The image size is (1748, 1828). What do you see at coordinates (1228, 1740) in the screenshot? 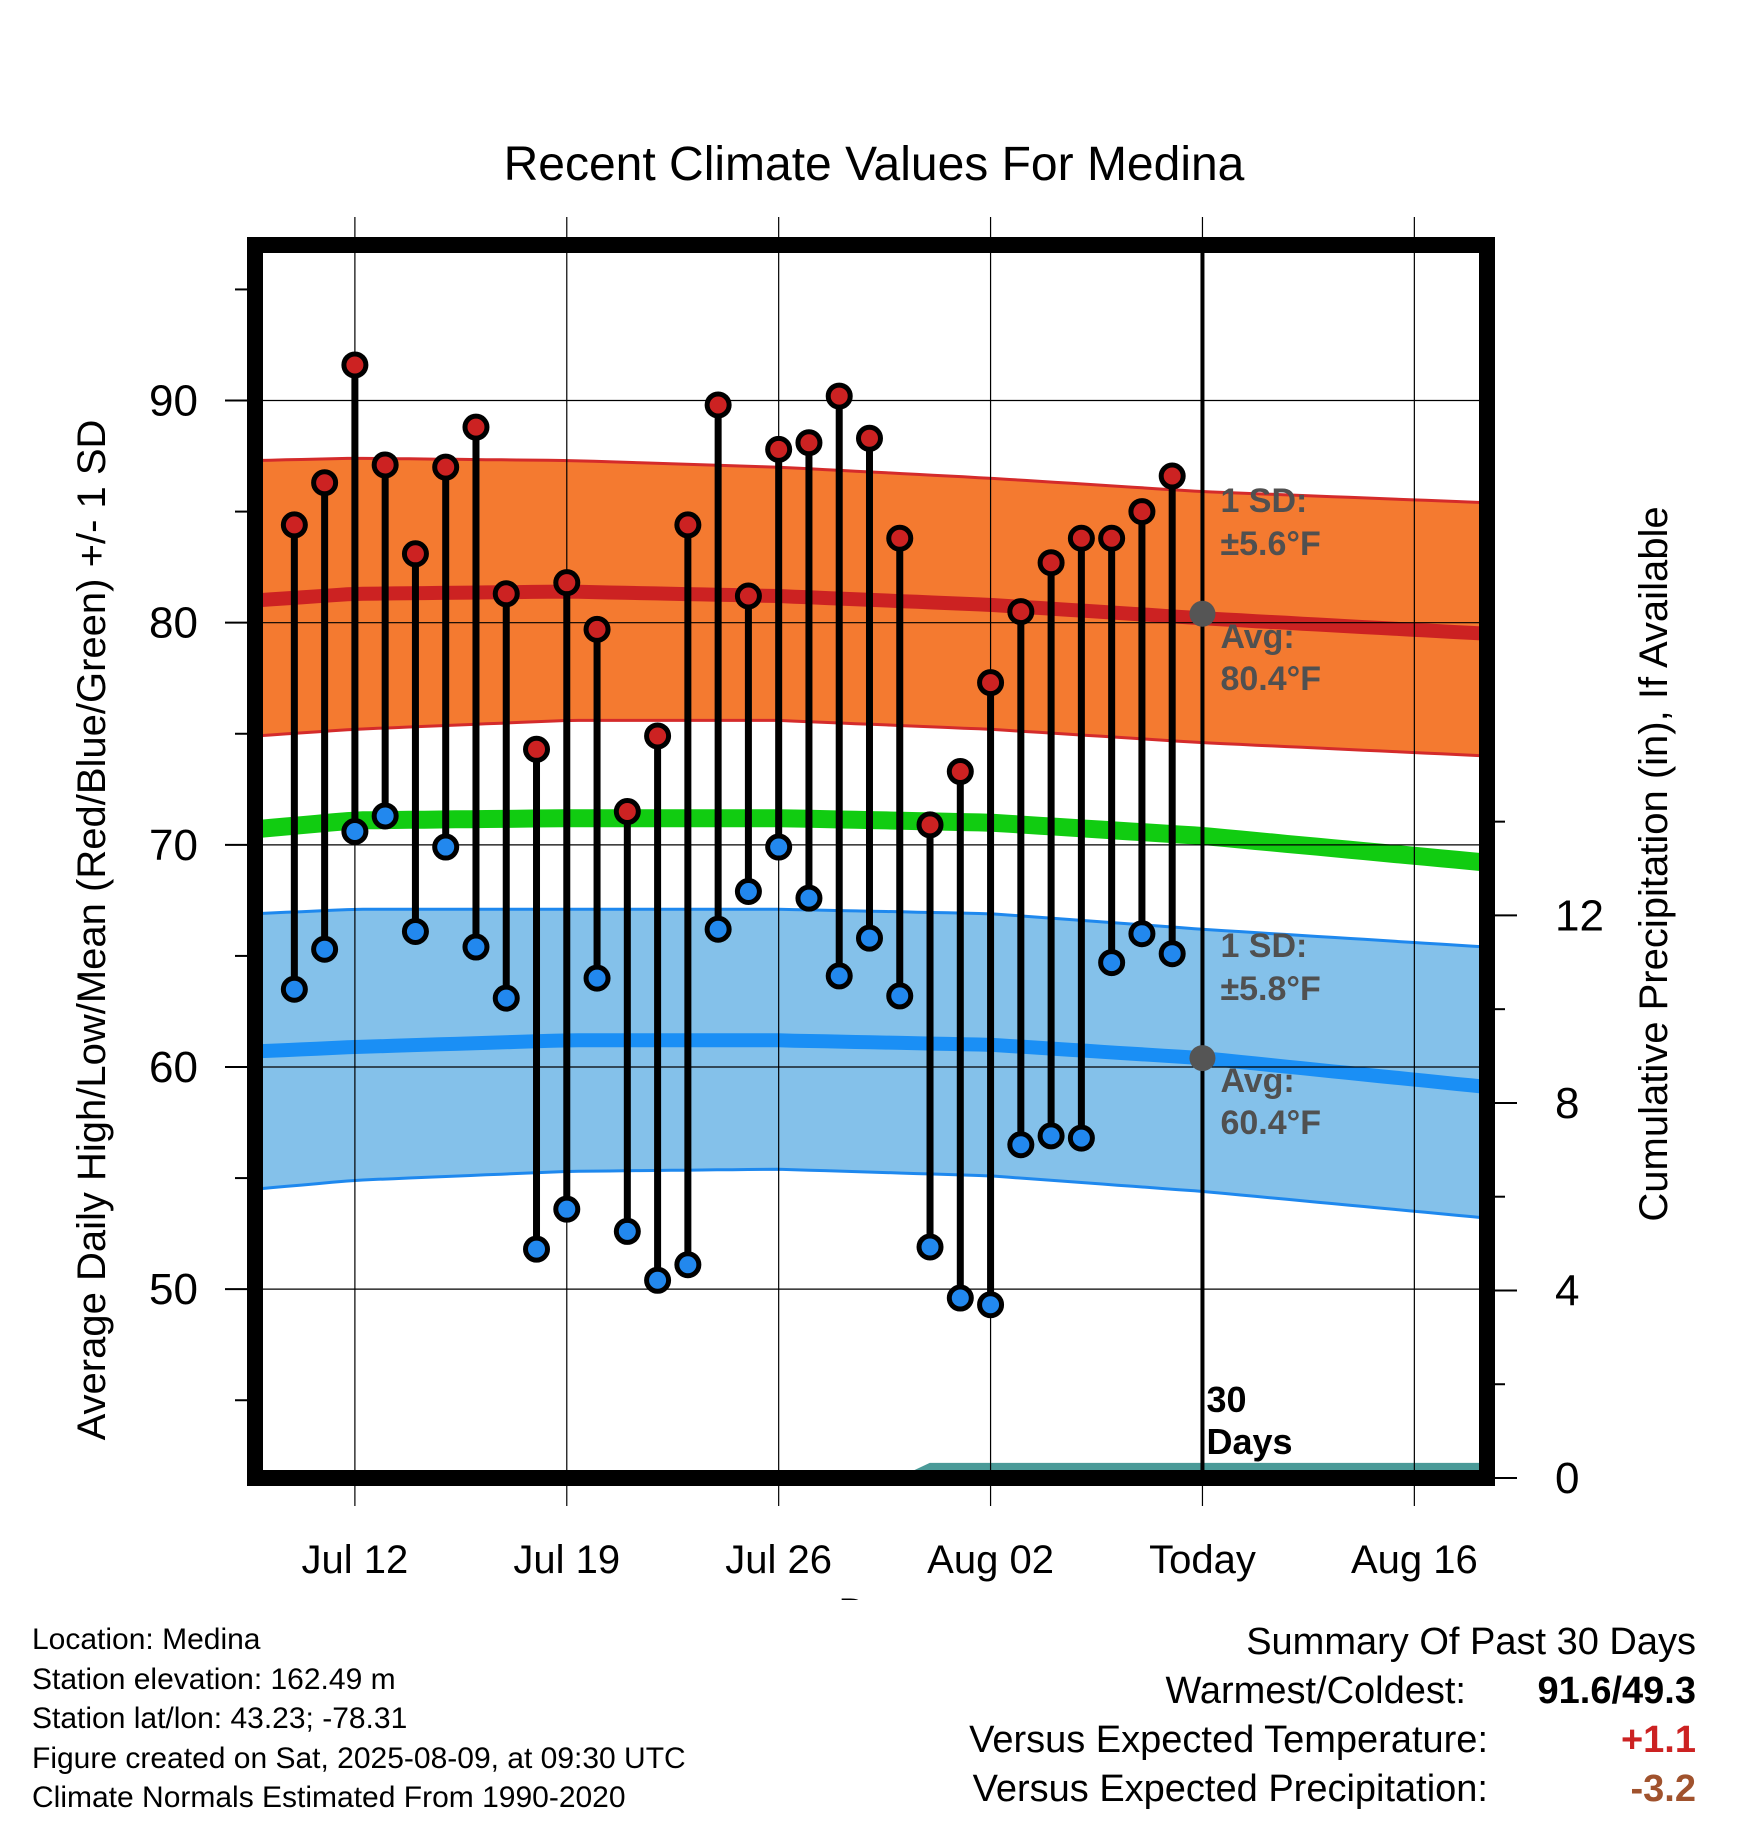
I see `temp-label: Versus Expected Temperature:` at bounding box center [1228, 1740].